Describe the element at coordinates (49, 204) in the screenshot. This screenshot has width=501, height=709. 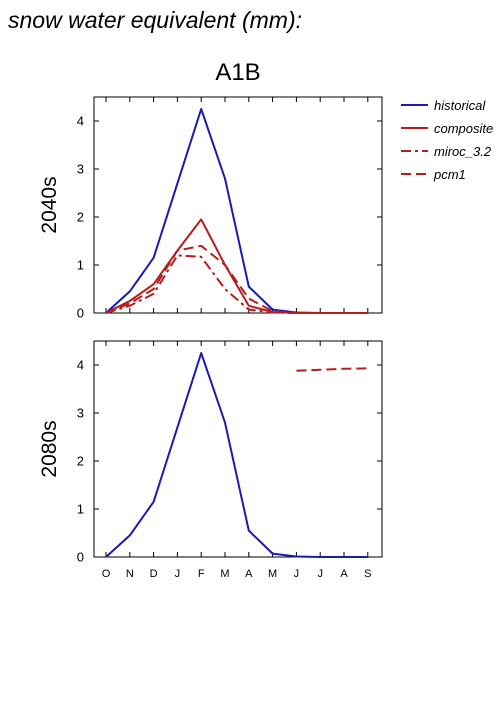
I see `row-label: 2040s` at that location.